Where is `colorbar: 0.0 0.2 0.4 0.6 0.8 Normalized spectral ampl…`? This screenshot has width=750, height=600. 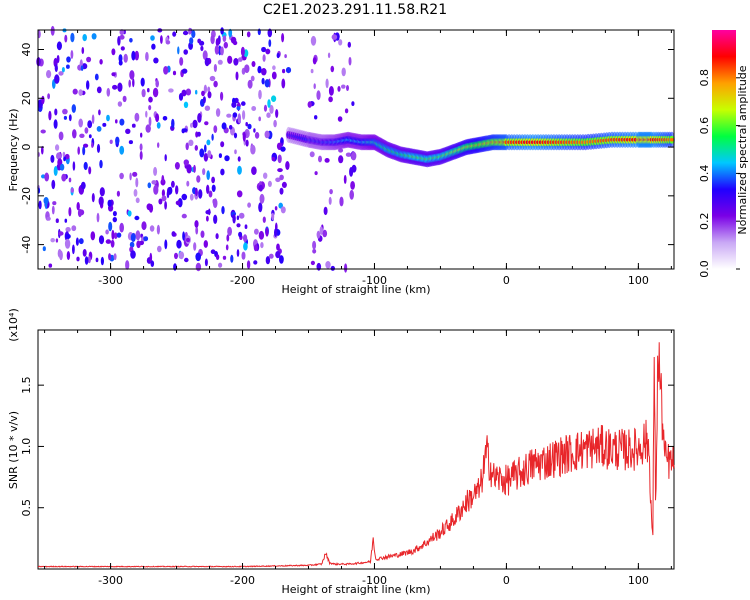 colorbar: 0.0 0.2 0.4 0.6 0.8 Normalized spectral ampl… is located at coordinates (723, 154).